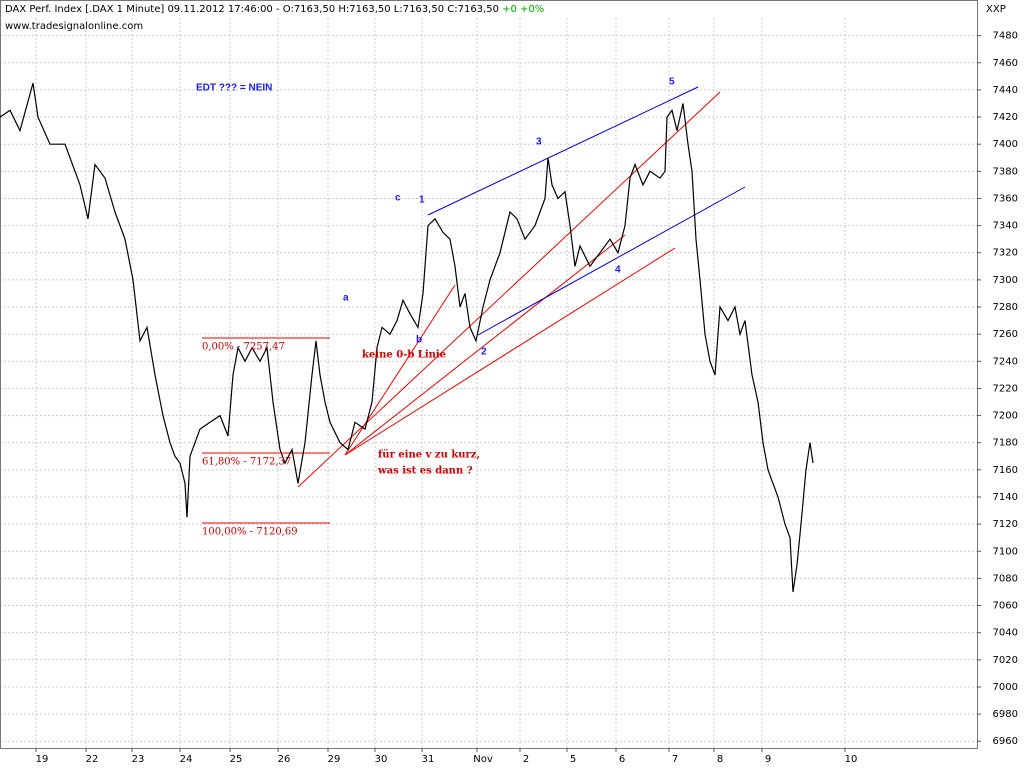  What do you see at coordinates (346, 298) in the screenshot?
I see `annotation: a` at bounding box center [346, 298].